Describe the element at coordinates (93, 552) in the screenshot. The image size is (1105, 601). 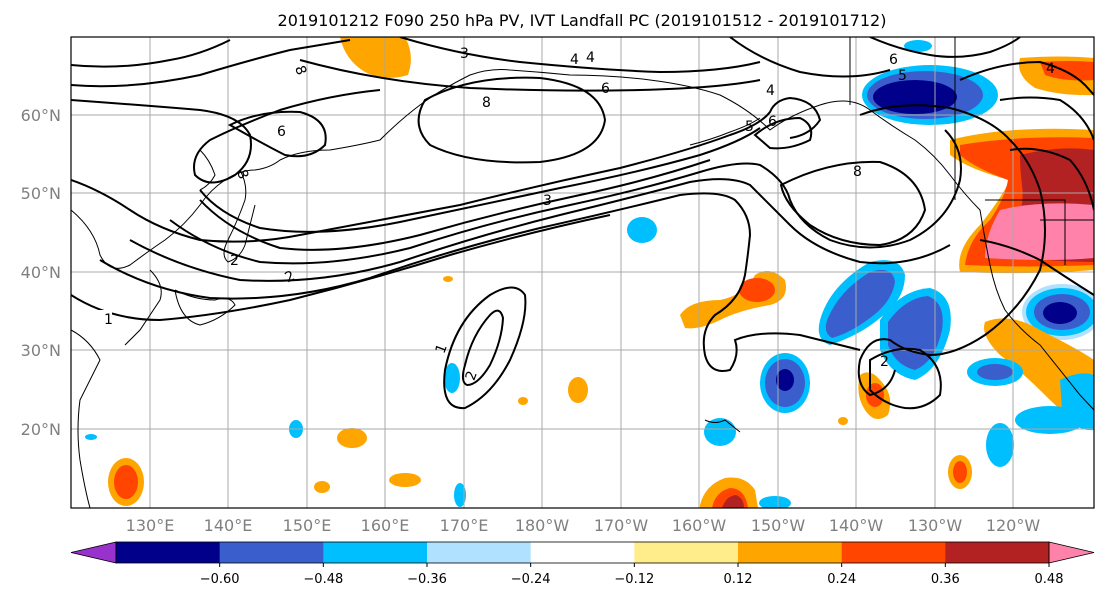
I see `colorbar-extend-min` at that location.